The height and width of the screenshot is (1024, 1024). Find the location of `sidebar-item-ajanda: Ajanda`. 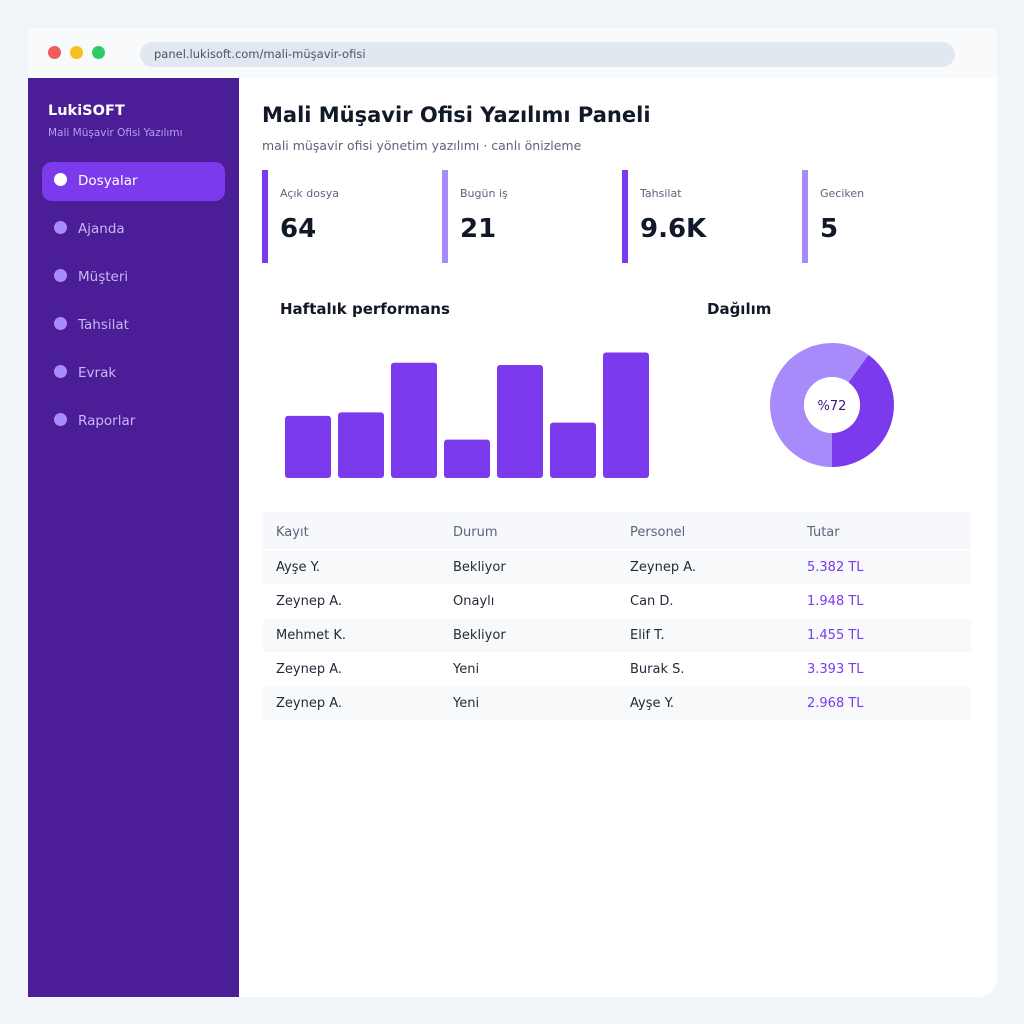

sidebar-item-ajanda: Ajanda is located at coordinates (133, 229).